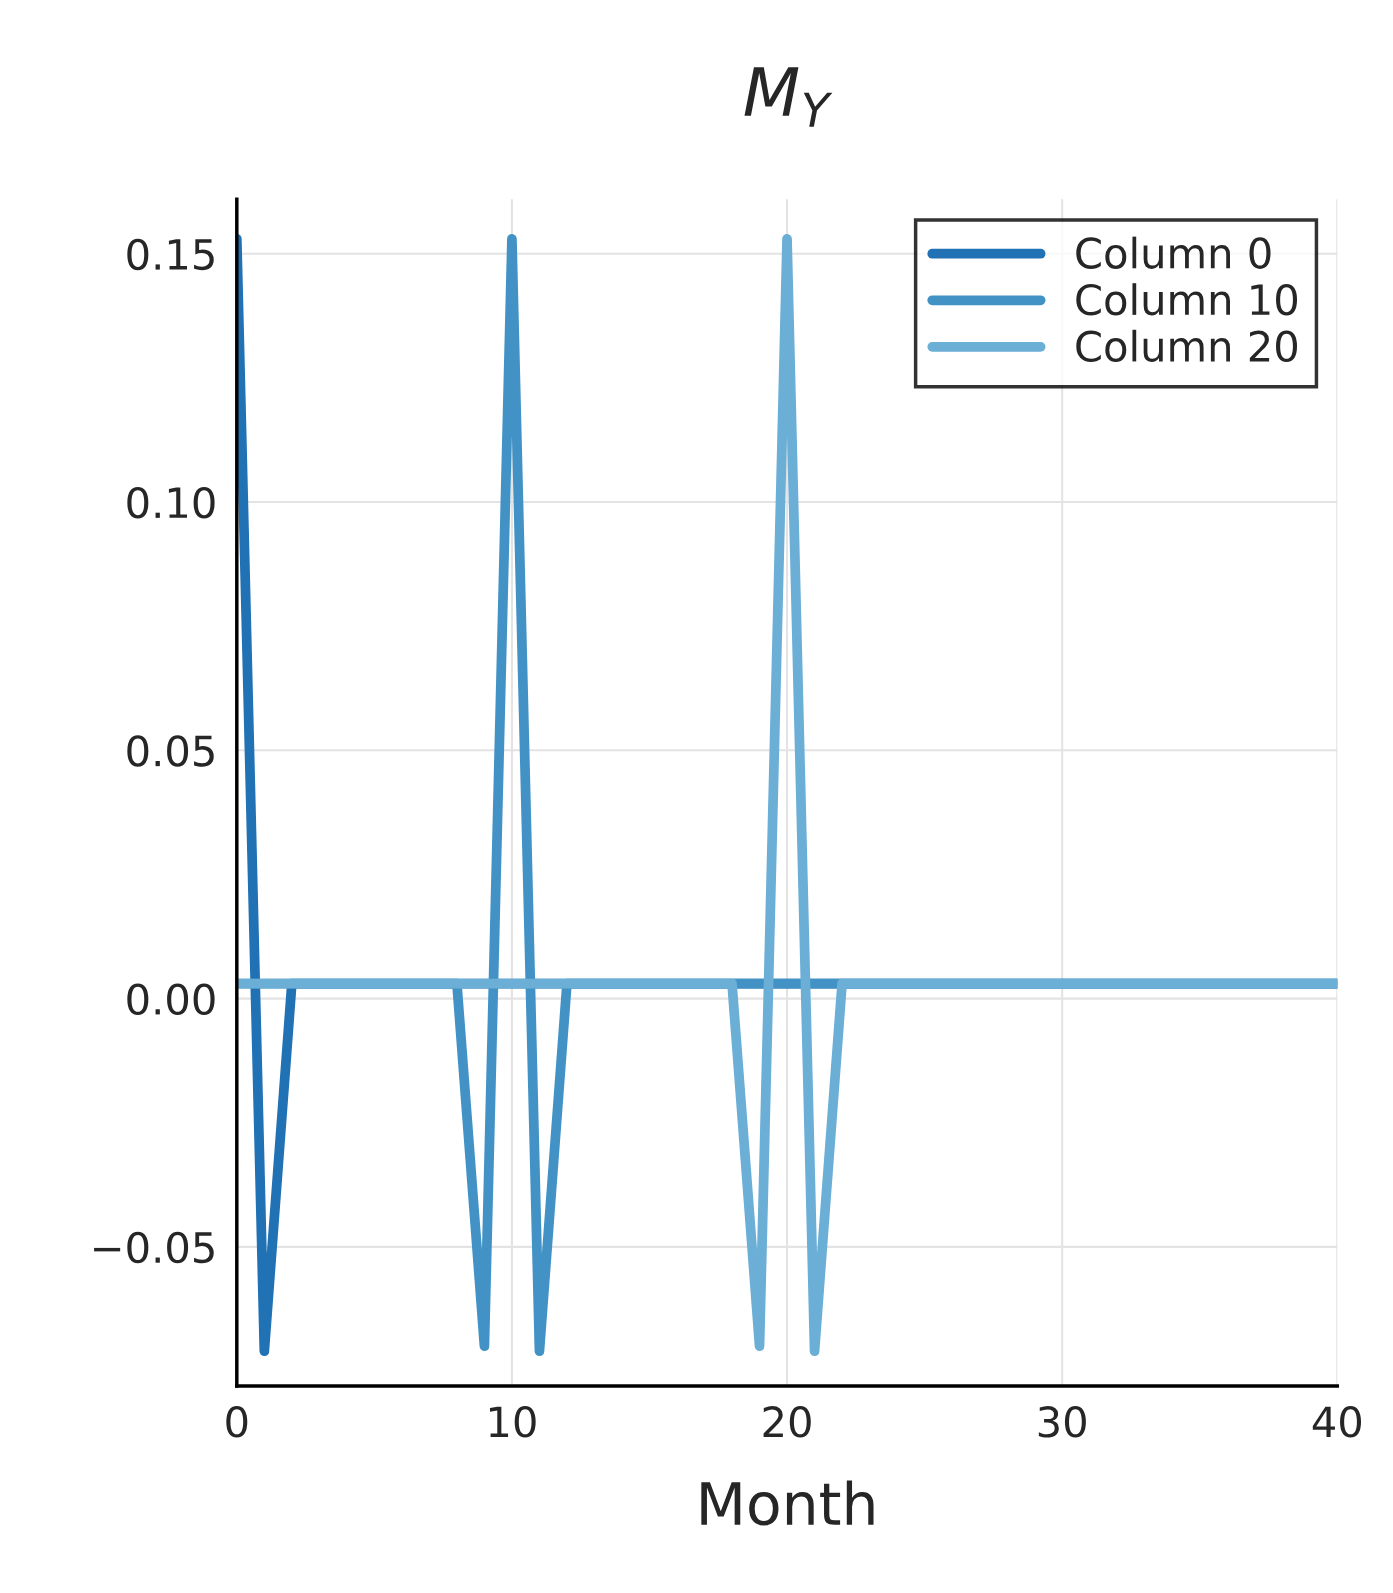 The width and height of the screenshot is (1393, 1593). Describe the element at coordinates (1187, 346) in the screenshot. I see `legend-label: Column 20` at that location.